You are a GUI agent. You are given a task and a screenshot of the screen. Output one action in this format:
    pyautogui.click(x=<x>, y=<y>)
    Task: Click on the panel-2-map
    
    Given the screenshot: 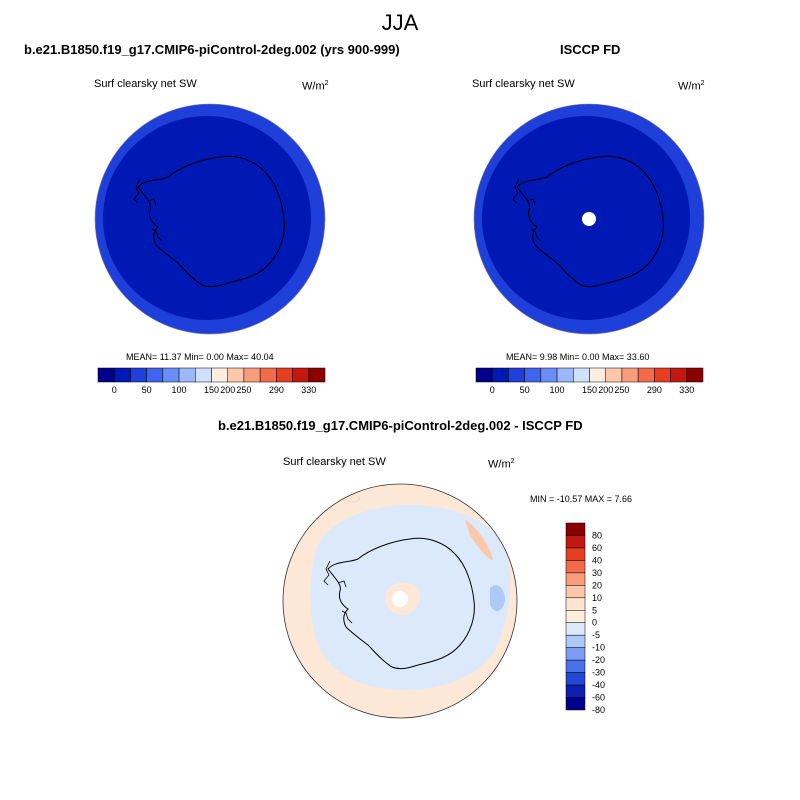 What is the action you would take?
    pyautogui.click(x=589, y=219)
    